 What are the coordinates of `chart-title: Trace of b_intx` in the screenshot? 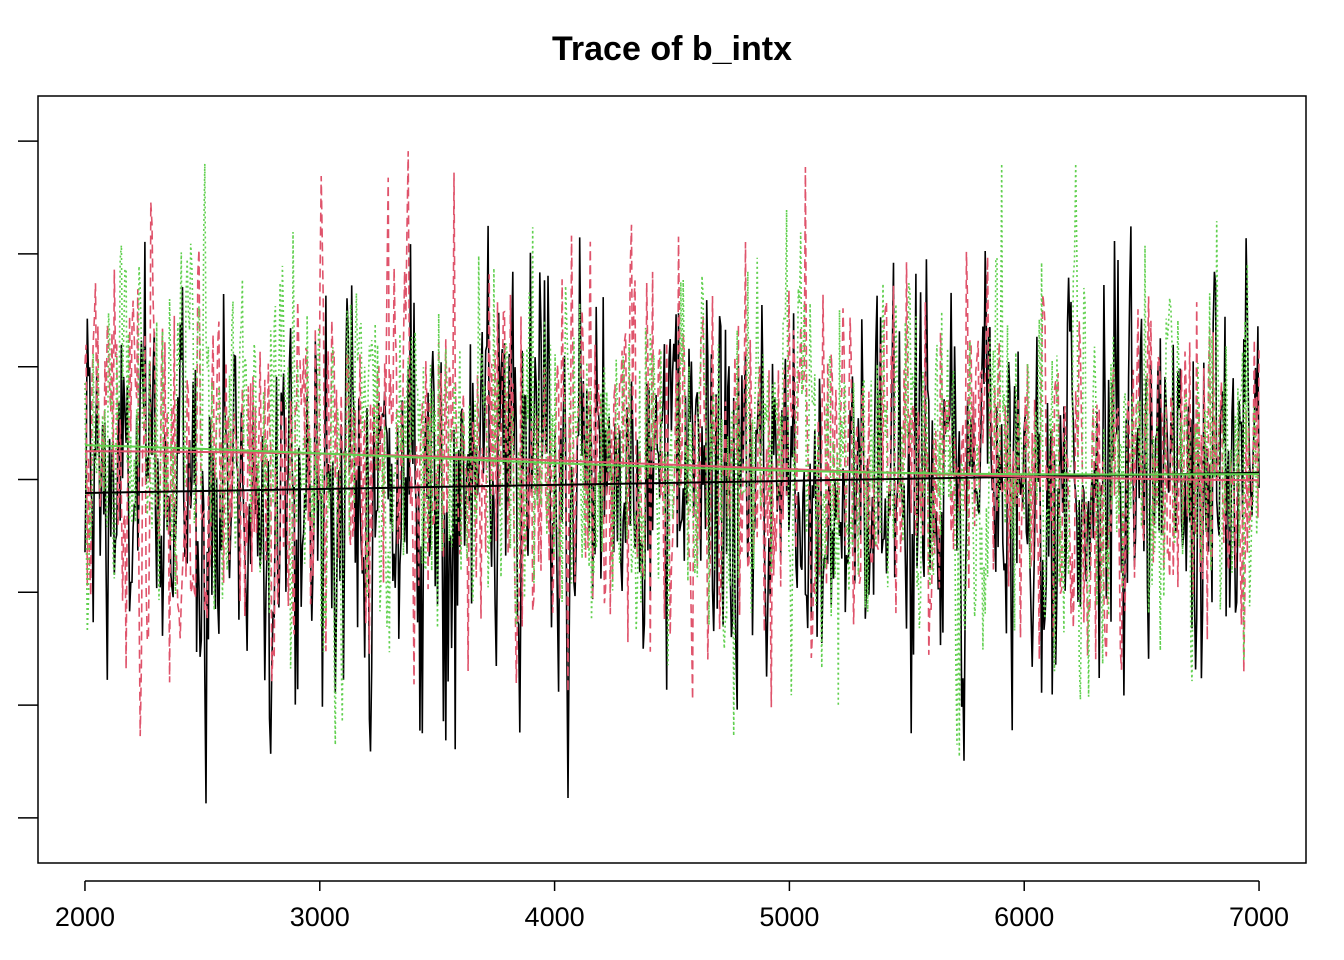 It's located at (672, 49).